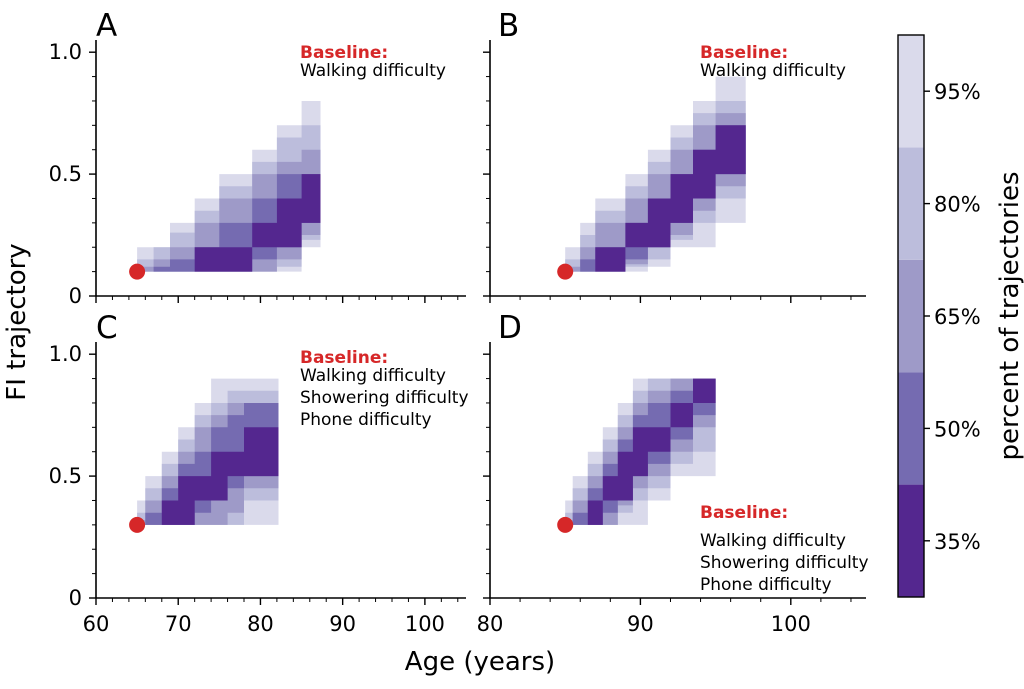 The height and width of the screenshot is (689, 1024). What do you see at coordinates (510, 328) in the screenshot?
I see `panel-letter: D` at bounding box center [510, 328].